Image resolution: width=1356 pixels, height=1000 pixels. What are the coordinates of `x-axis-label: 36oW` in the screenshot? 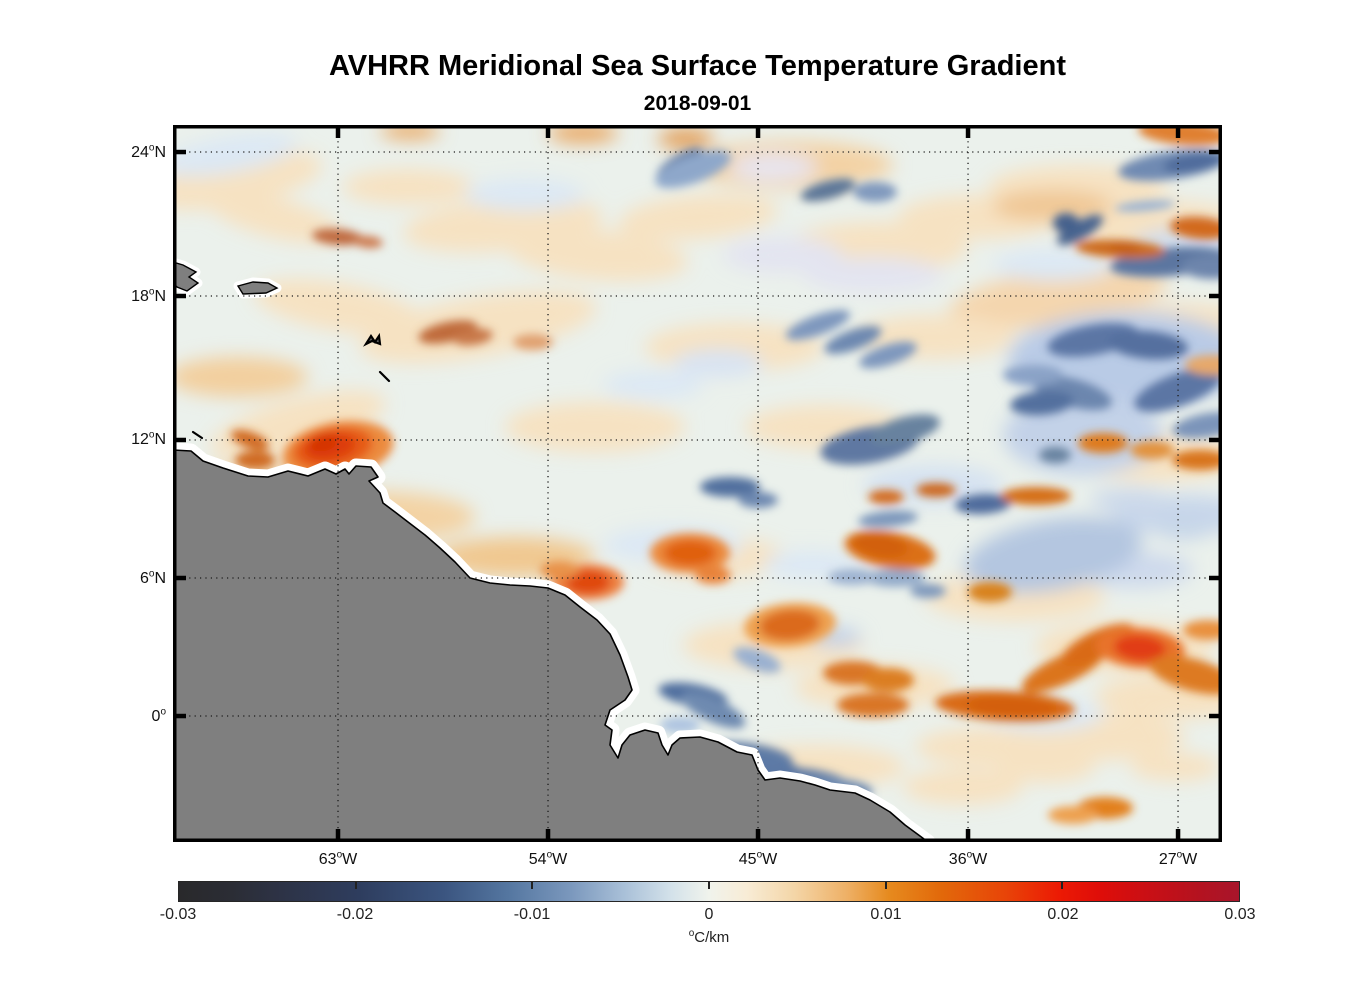 It's located at (968, 858).